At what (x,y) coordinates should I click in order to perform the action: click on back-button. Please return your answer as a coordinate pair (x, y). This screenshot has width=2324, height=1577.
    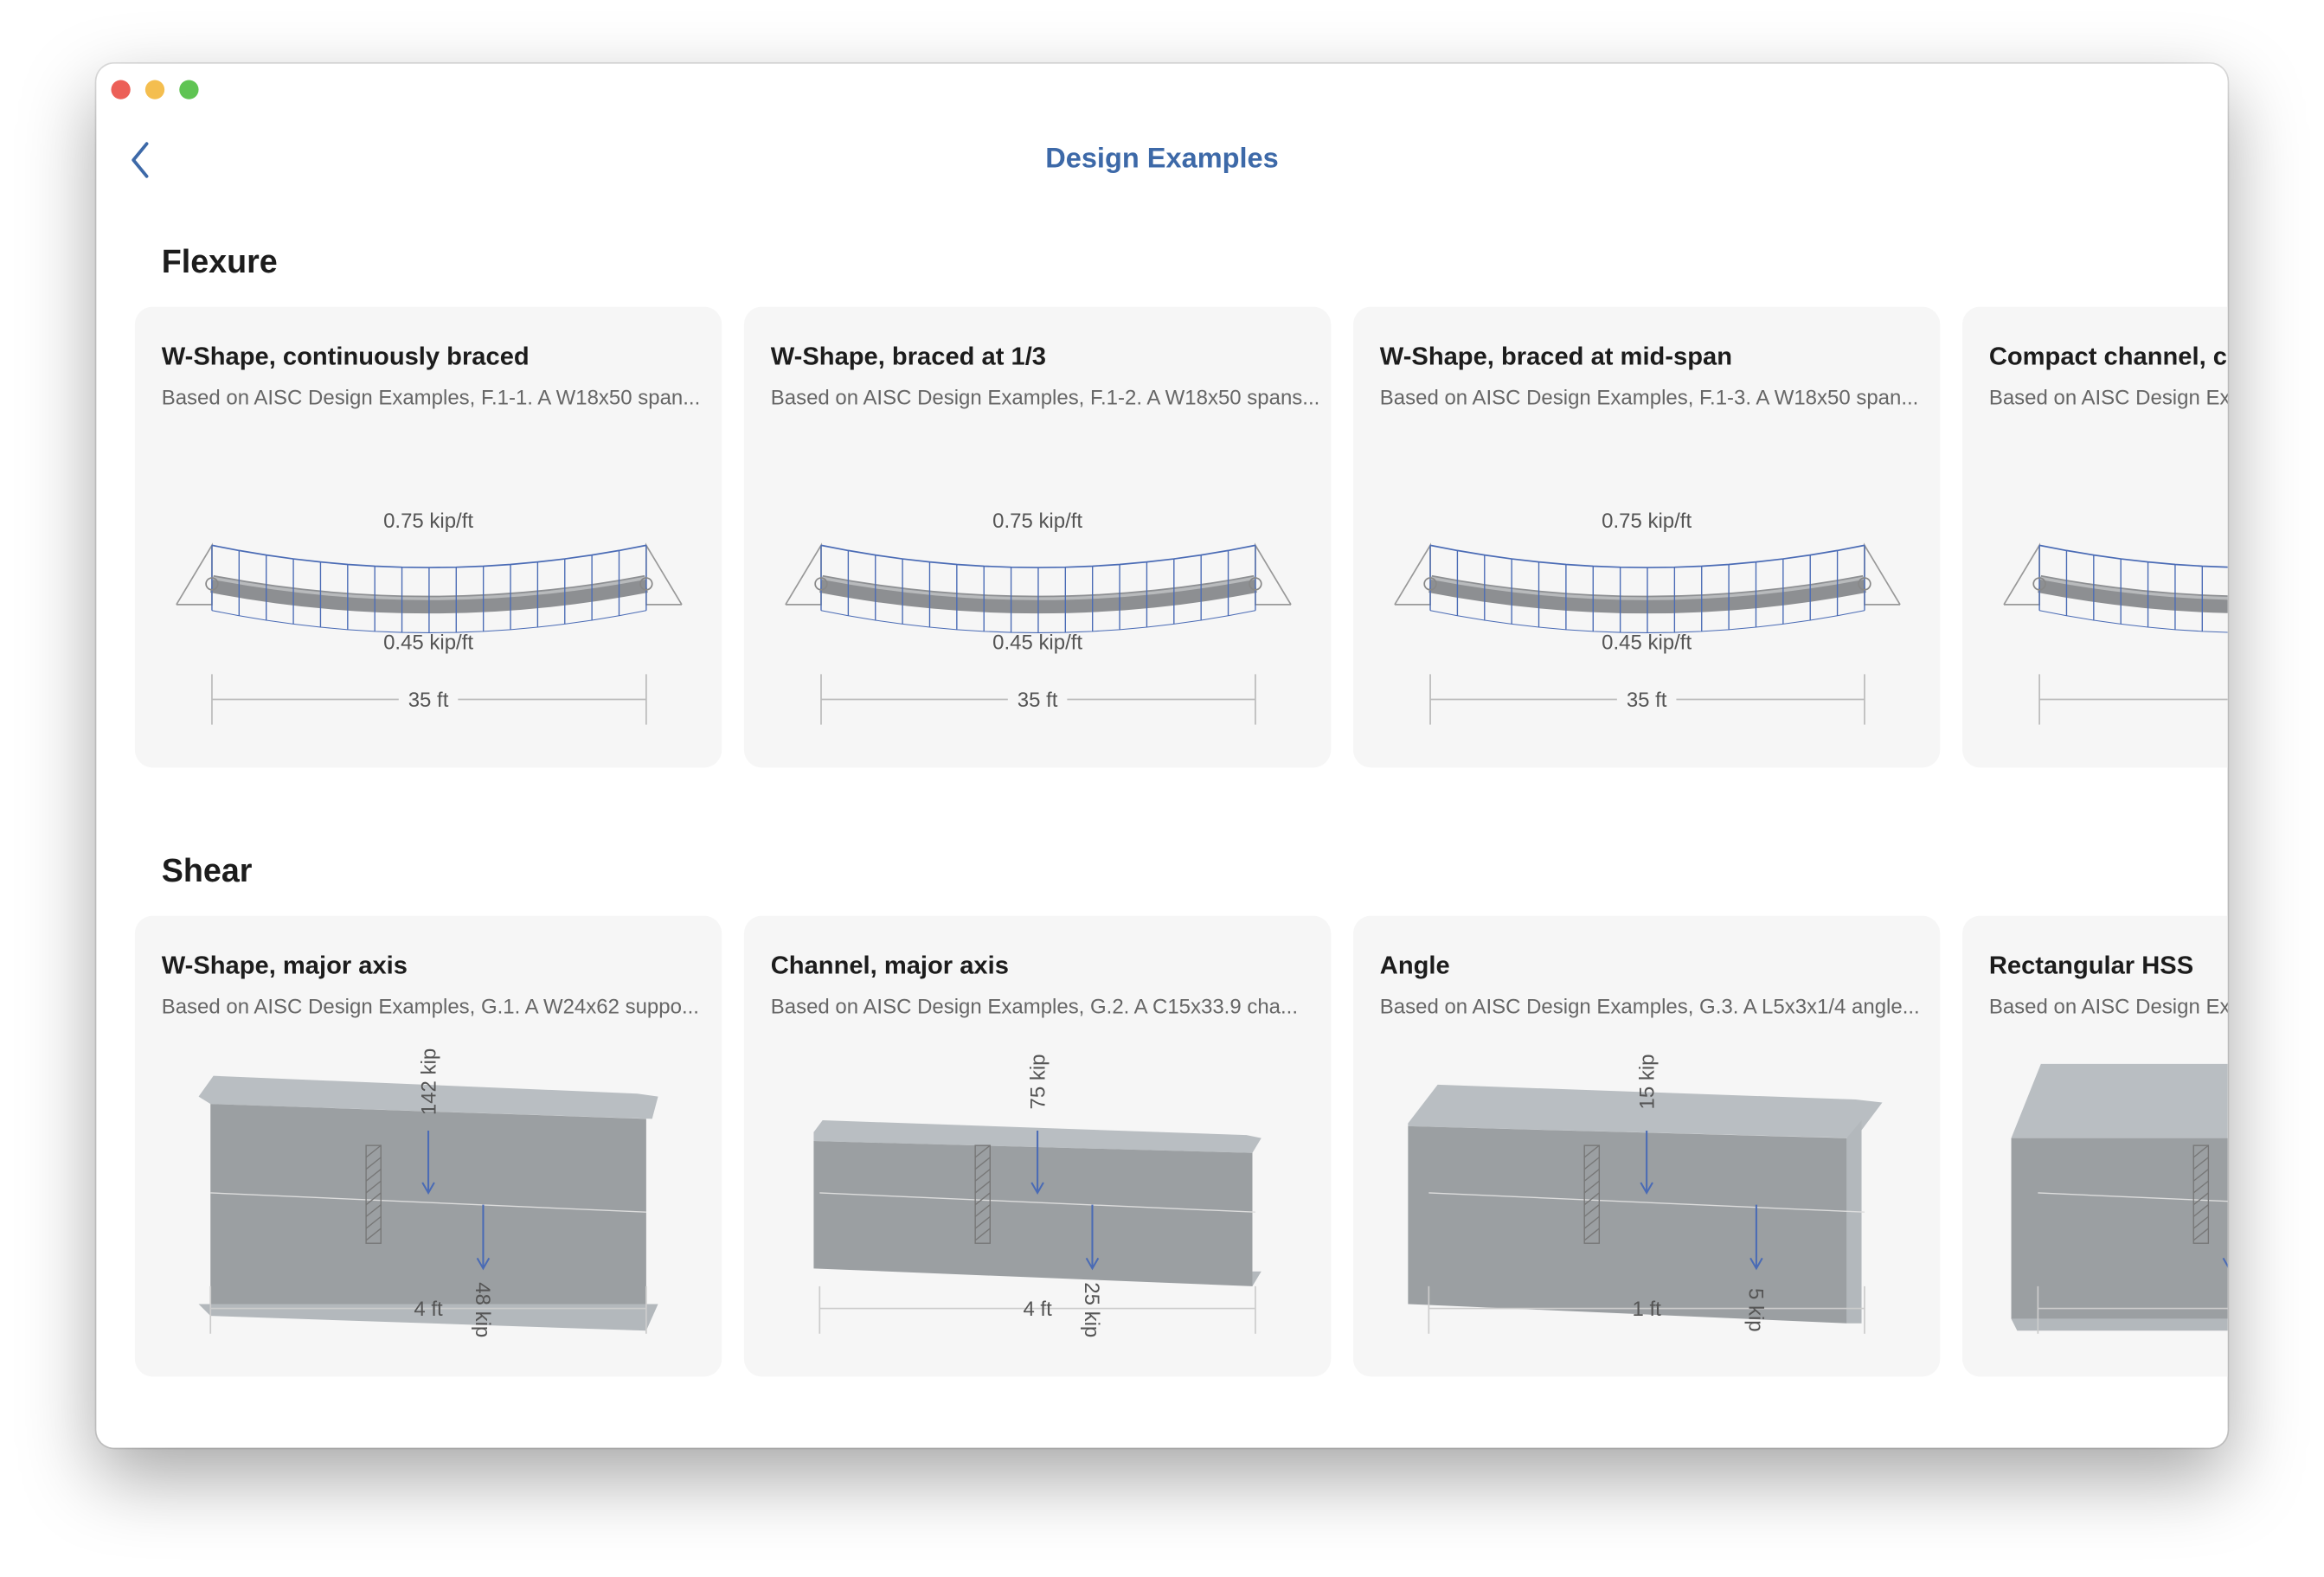
    Looking at the image, I should click on (140, 160).